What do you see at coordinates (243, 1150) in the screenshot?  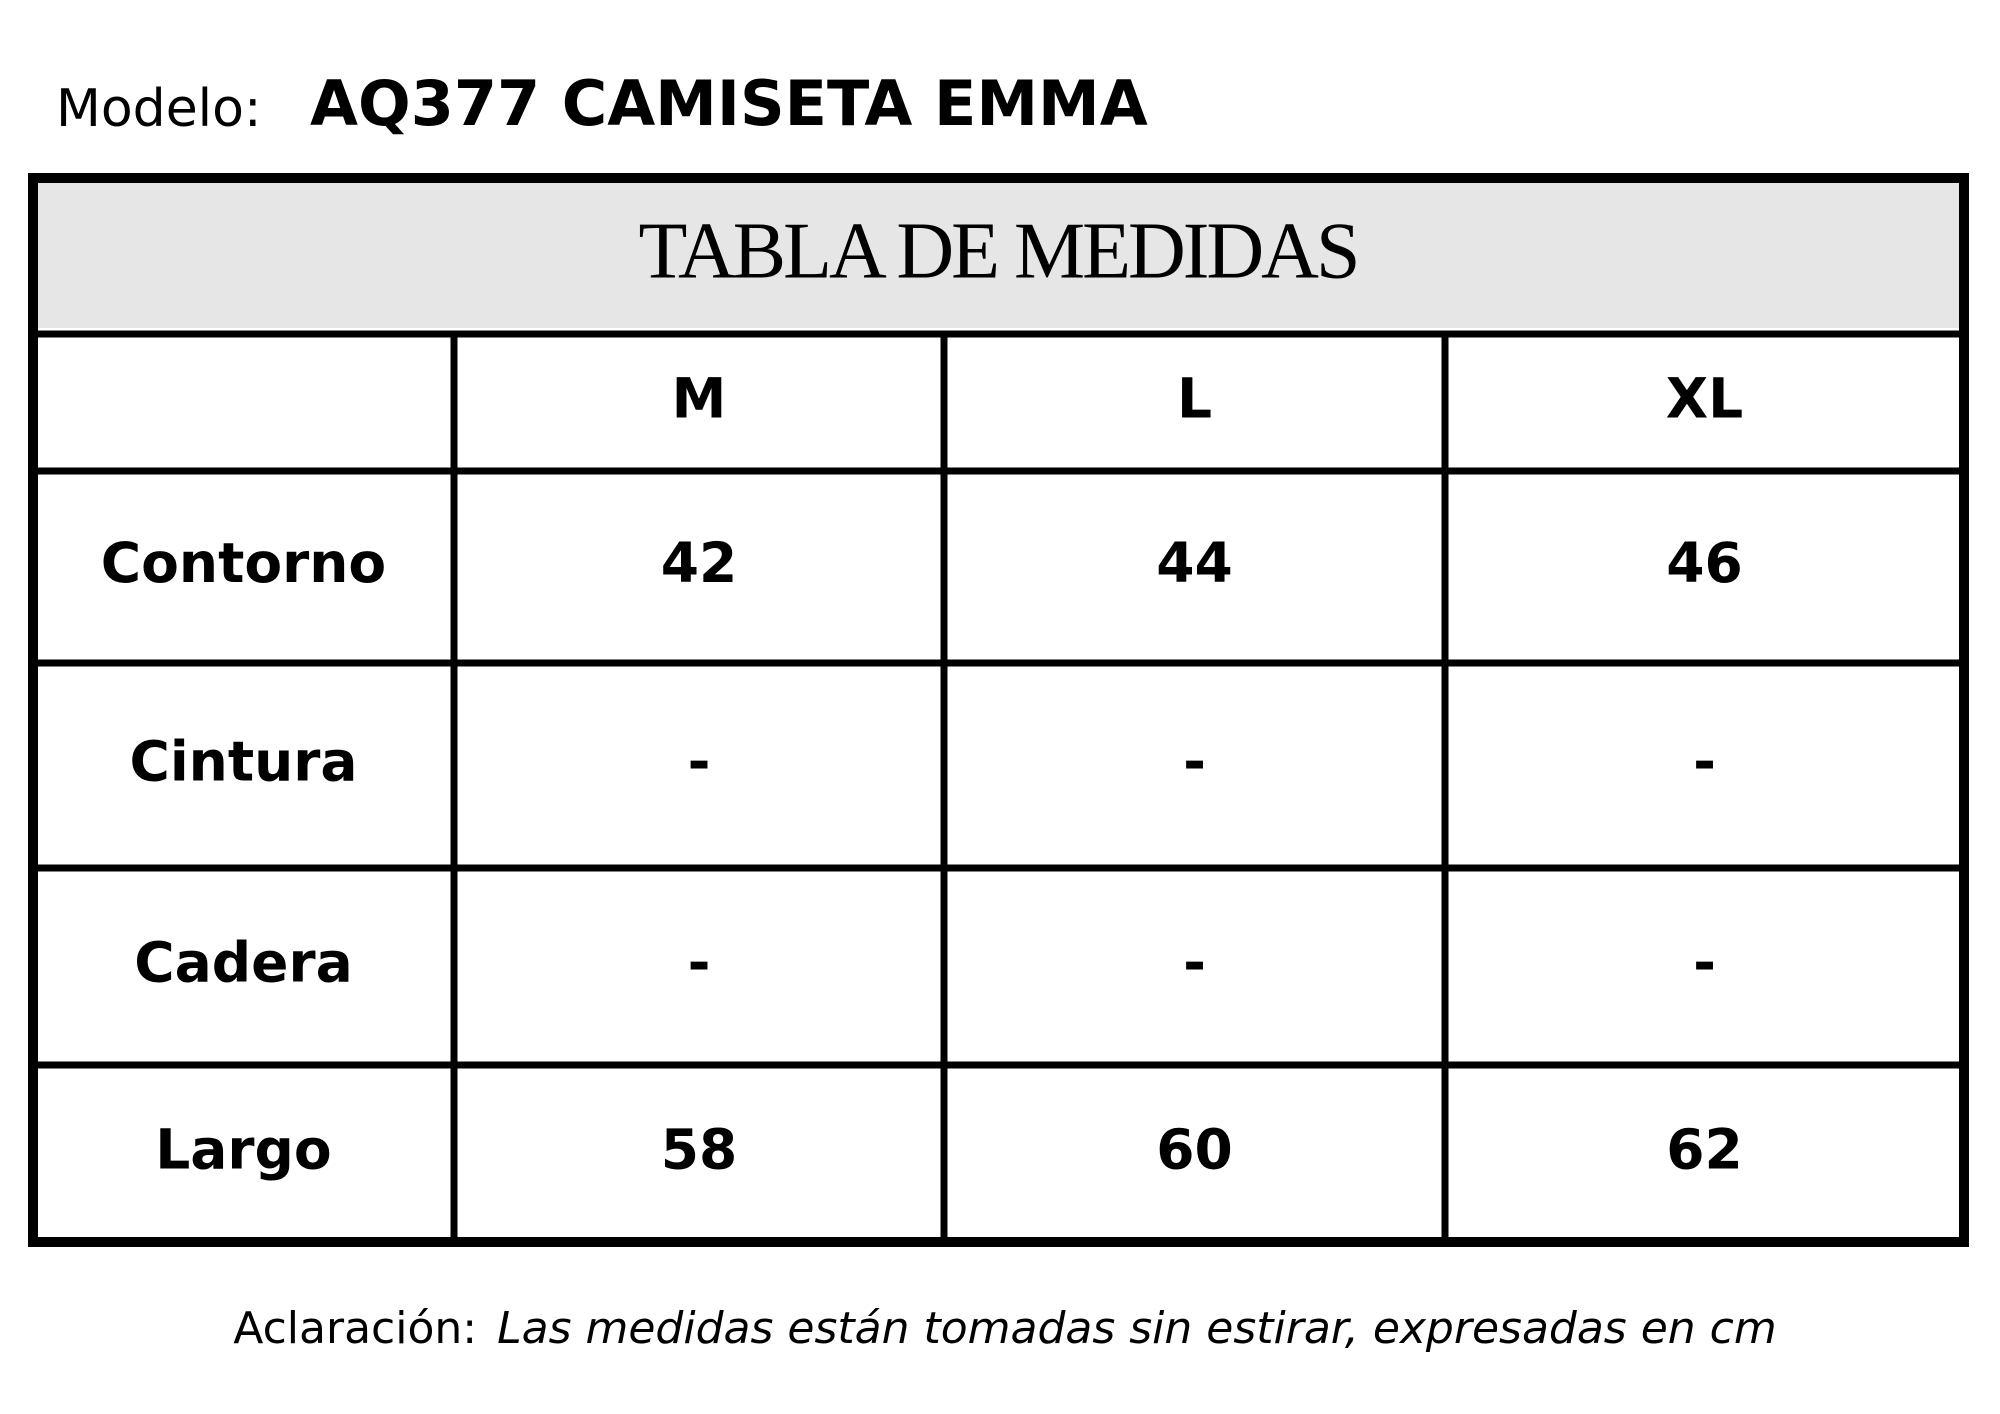 I see `measure-label: Largo` at bounding box center [243, 1150].